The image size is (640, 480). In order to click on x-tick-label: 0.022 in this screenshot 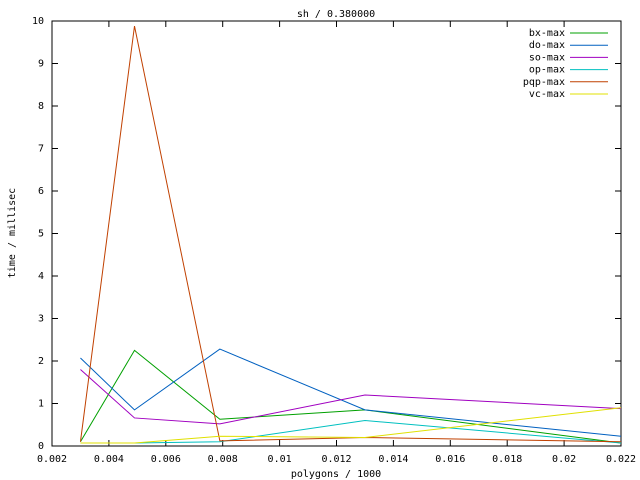, I will do `click(621, 459)`.